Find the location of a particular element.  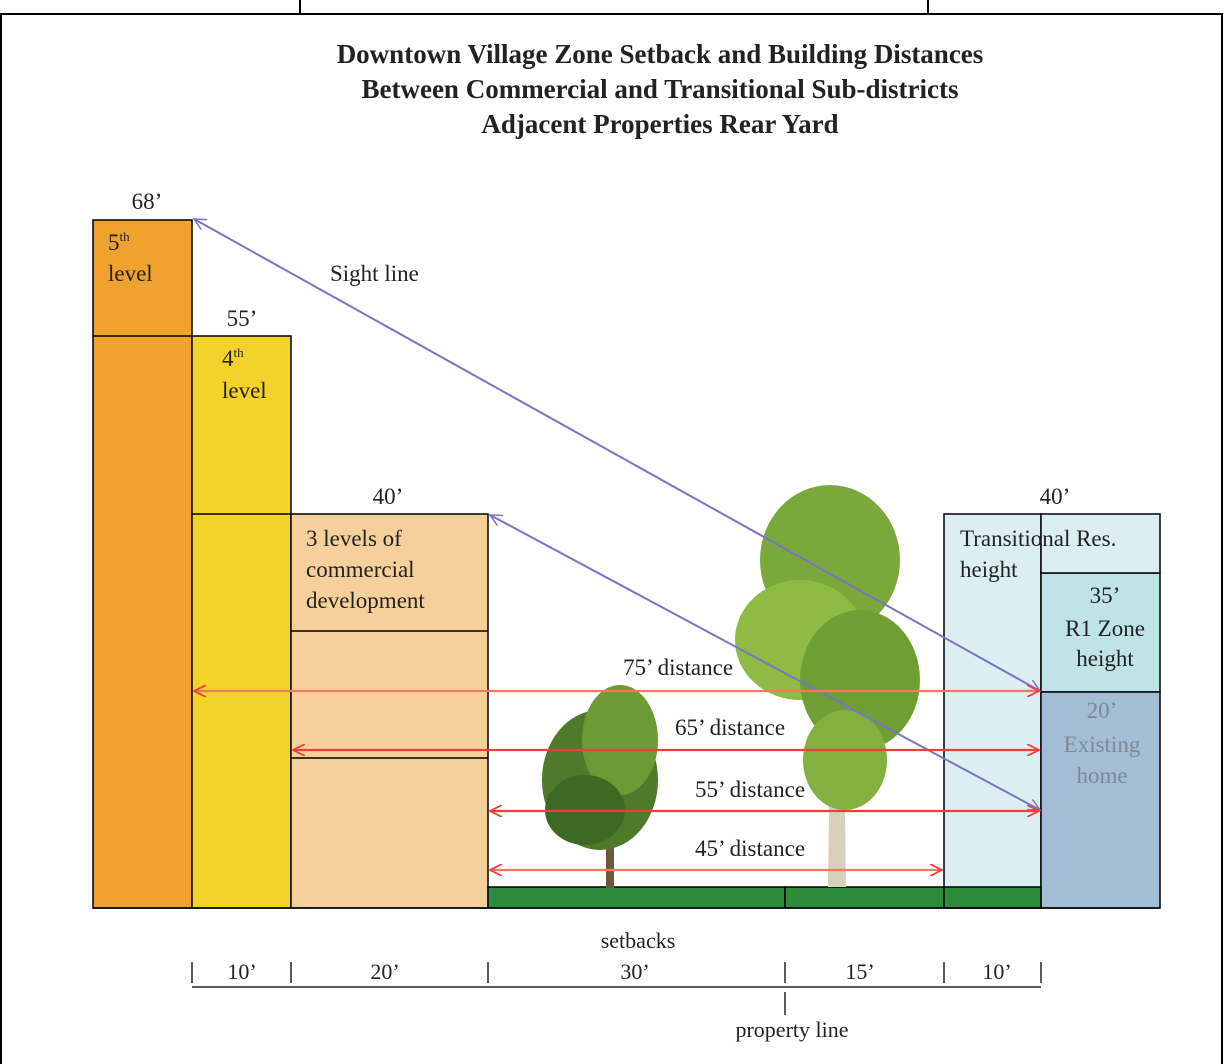

building-label: commercial is located at coordinates (360, 569).